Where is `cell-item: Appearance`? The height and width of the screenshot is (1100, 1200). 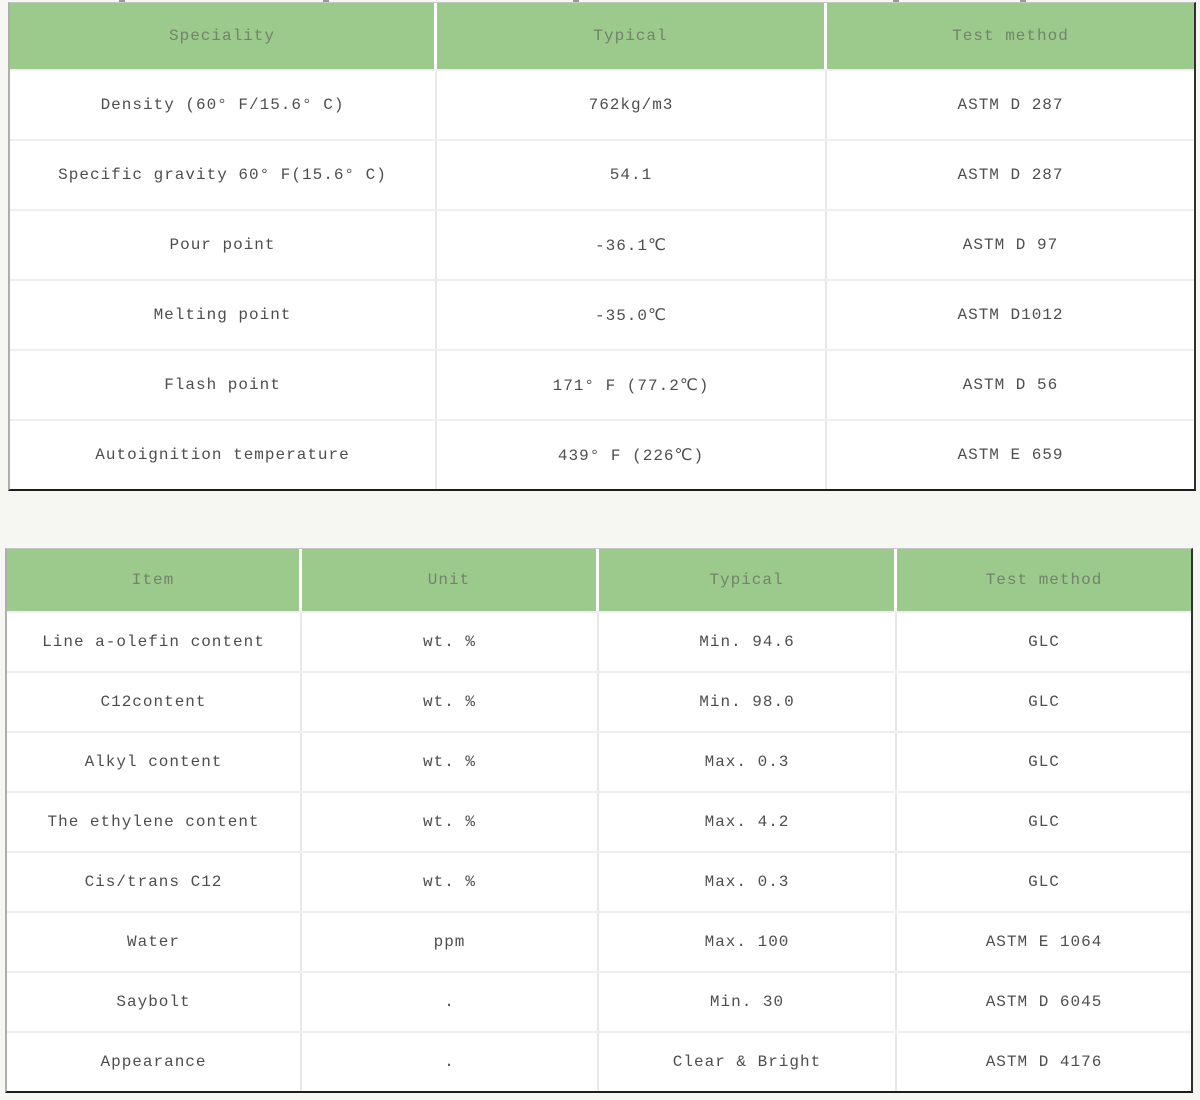
cell-item: Appearance is located at coordinates (154, 1062).